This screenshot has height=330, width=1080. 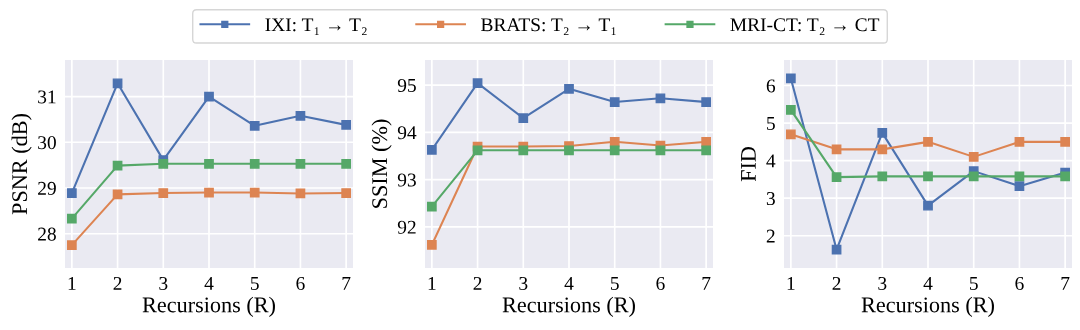 I want to click on y-tick-label: 31, so click(x=47, y=97).